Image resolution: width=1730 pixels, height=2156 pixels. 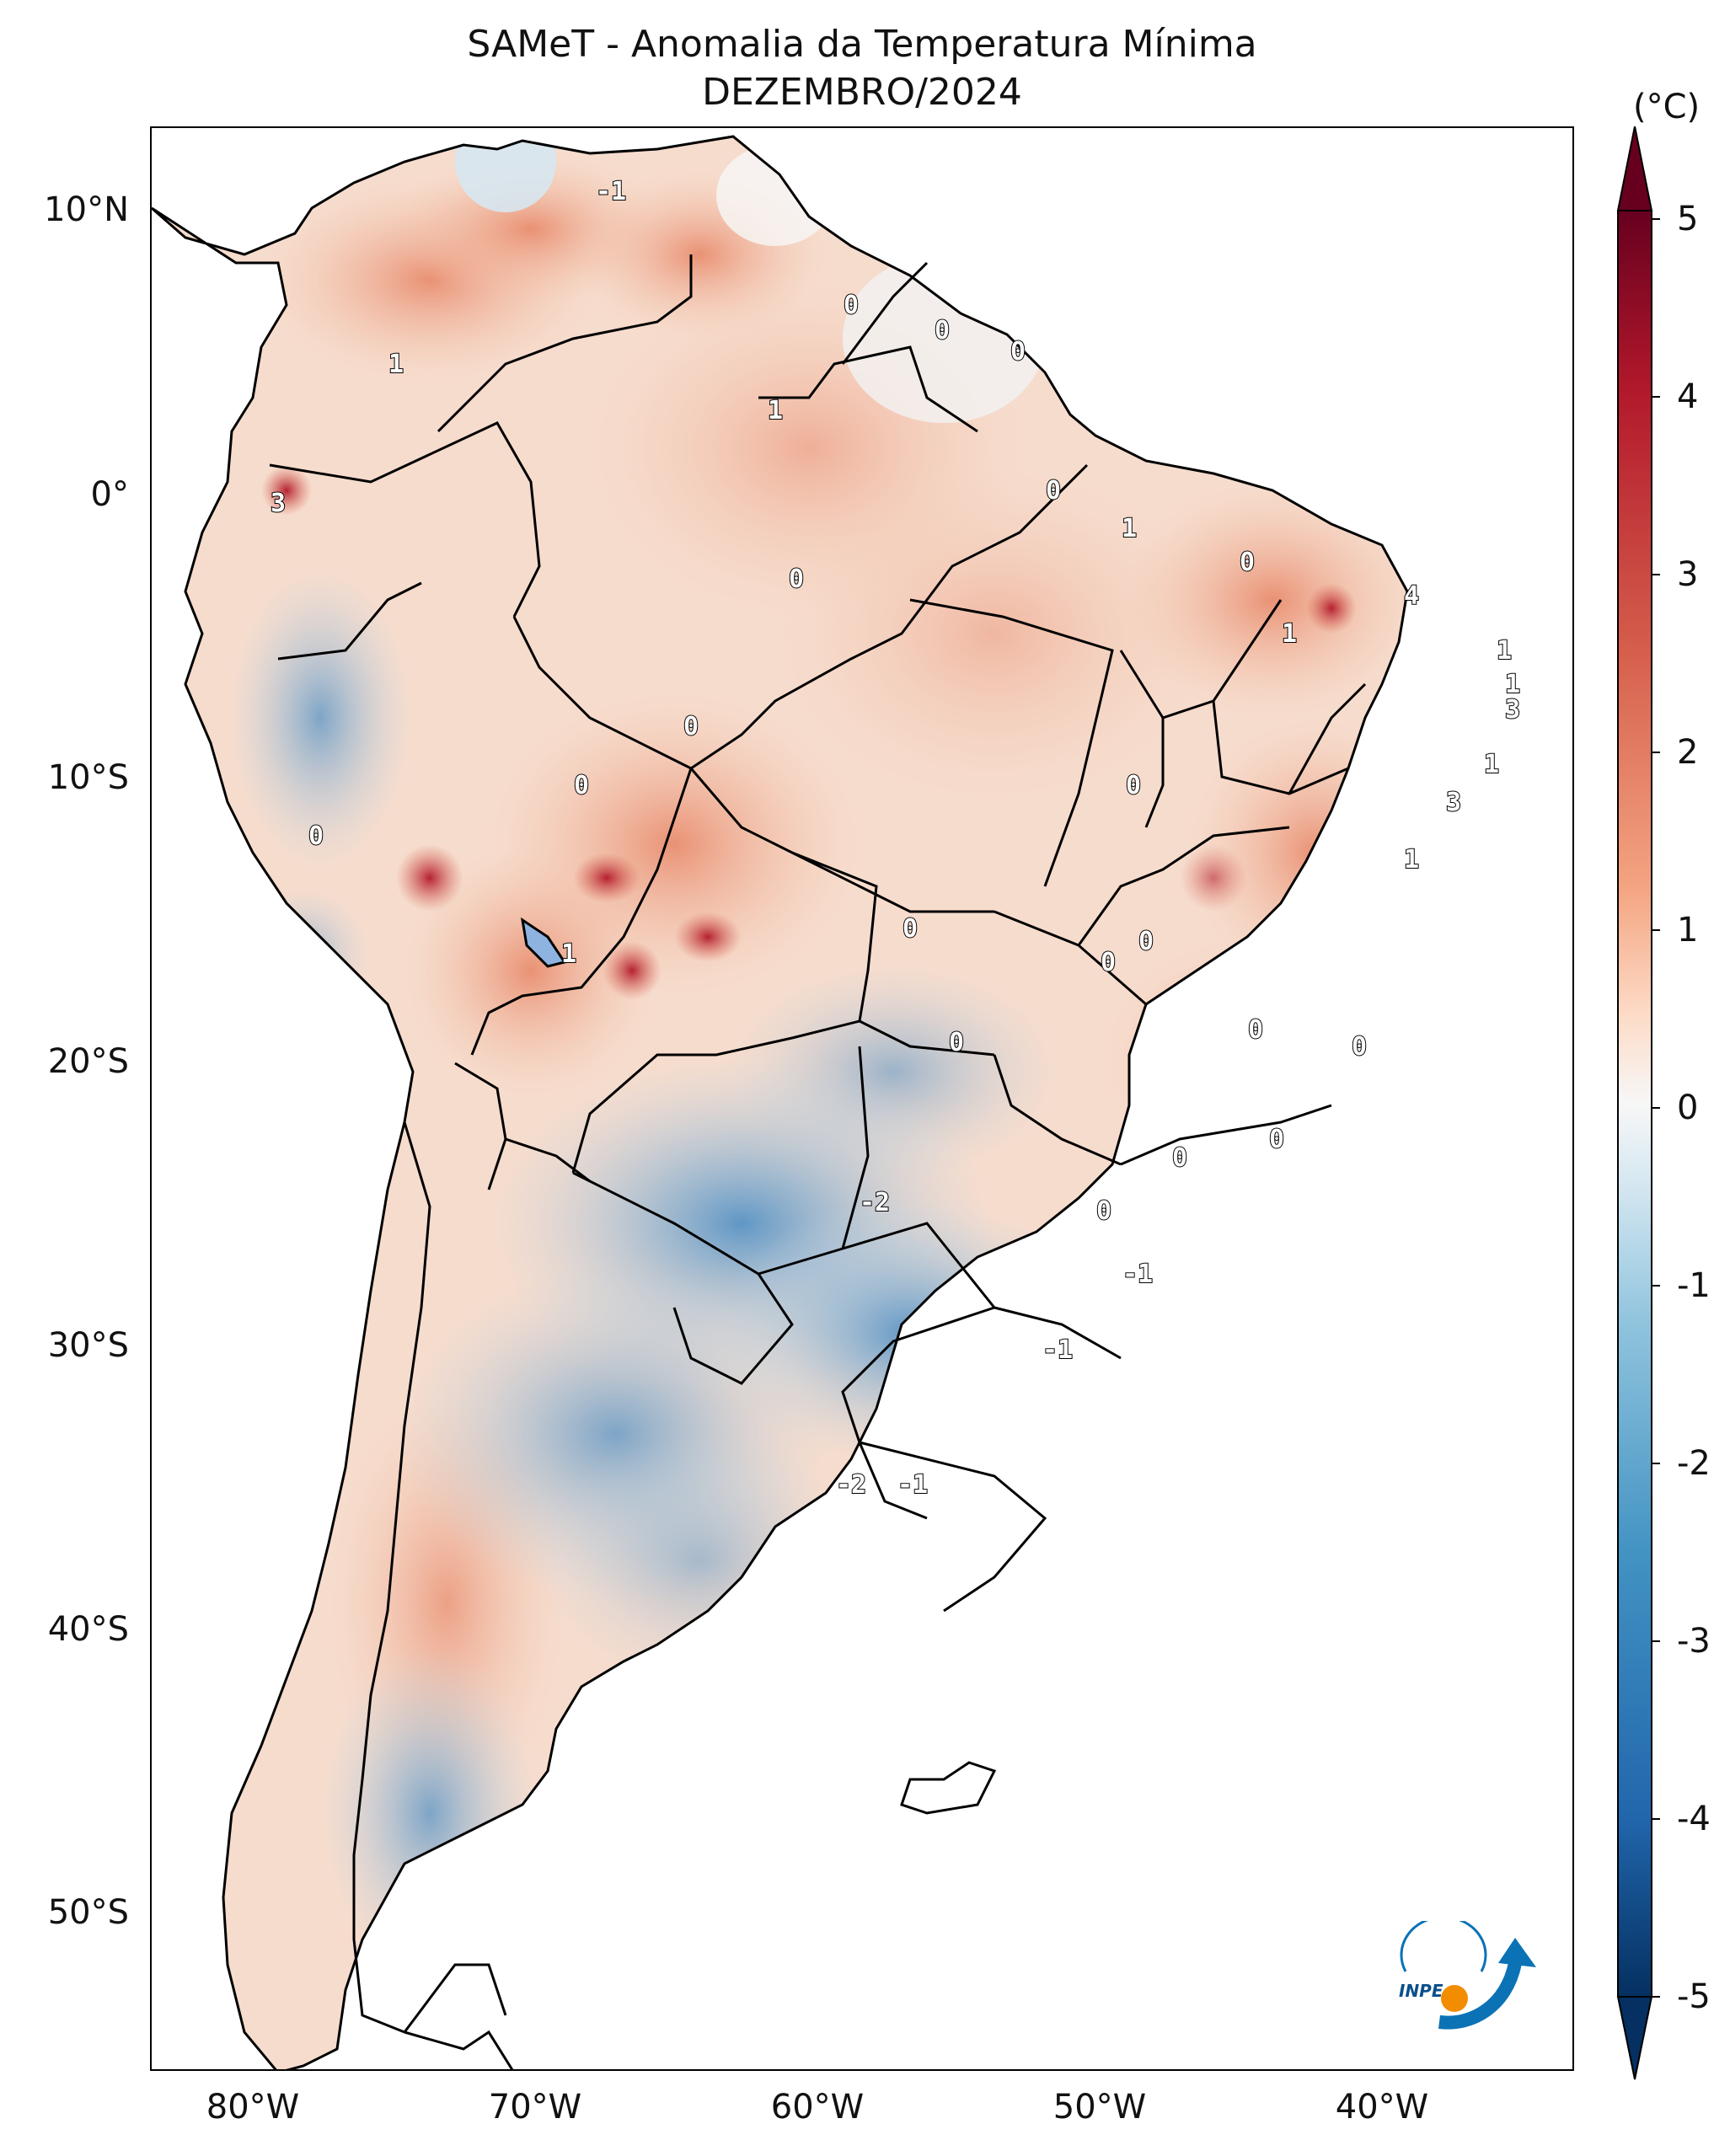 What do you see at coordinates (1467, 1975) in the screenshot?
I see `inpe-logo: INPE` at bounding box center [1467, 1975].